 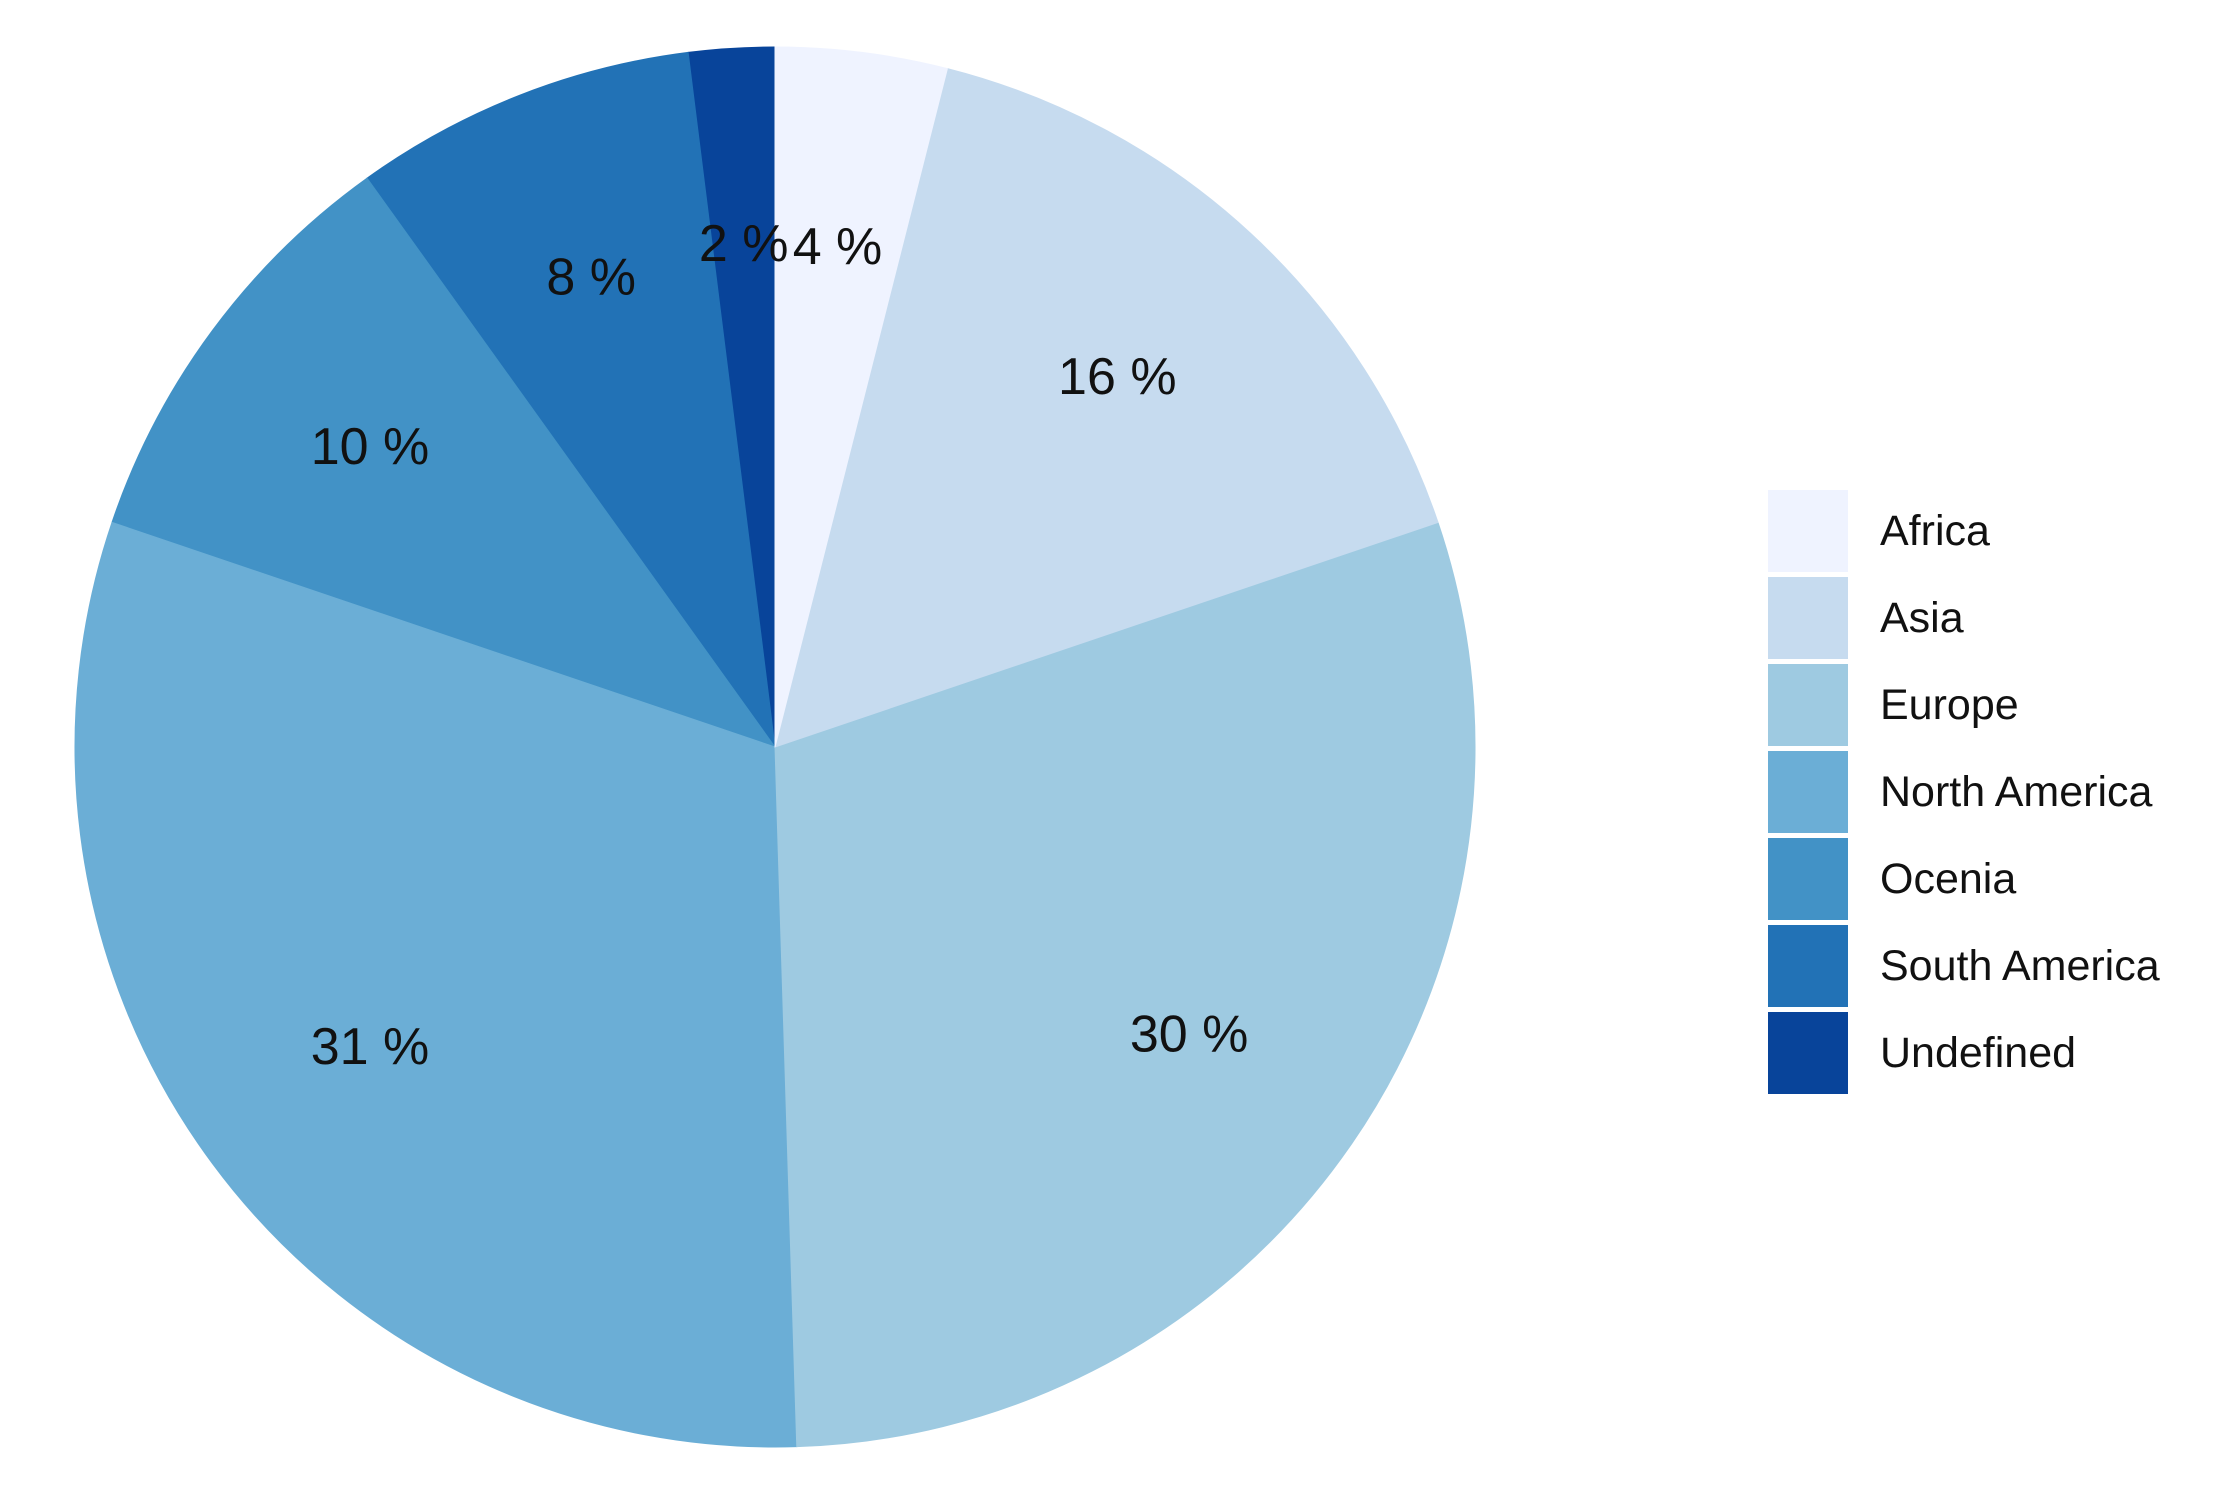 I want to click on pie-slice-ocenia, so click(x=444, y=462).